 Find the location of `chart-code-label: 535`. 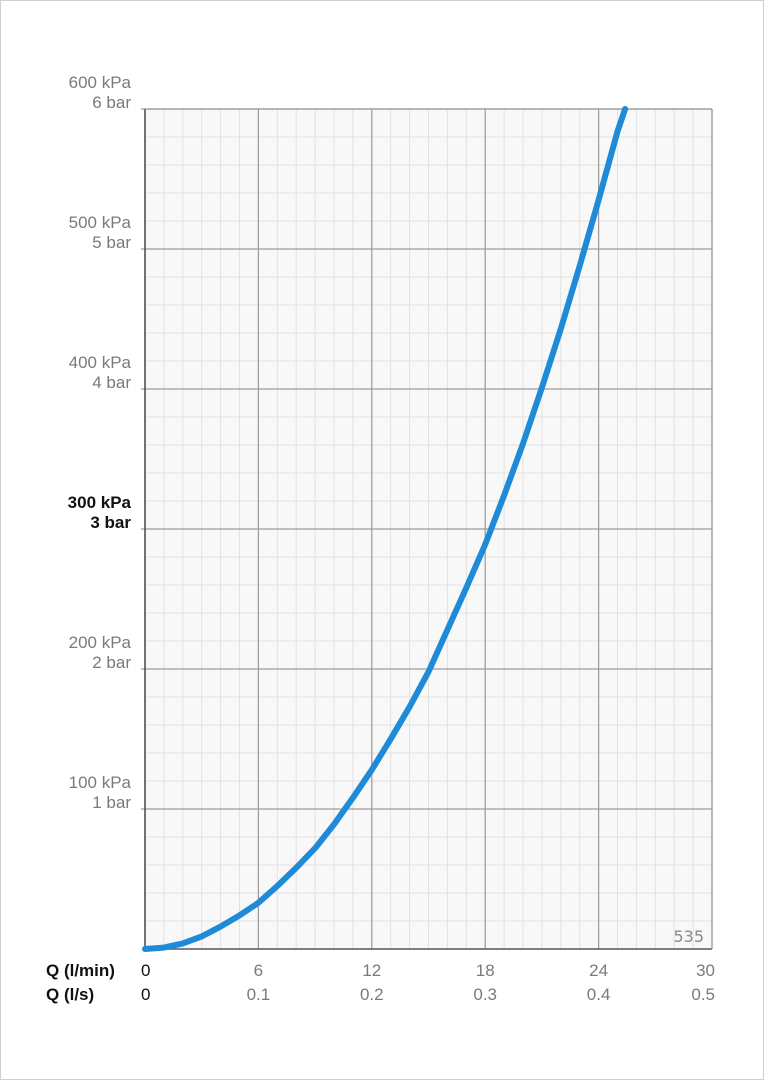

chart-code-label: 535 is located at coordinates (688, 936).